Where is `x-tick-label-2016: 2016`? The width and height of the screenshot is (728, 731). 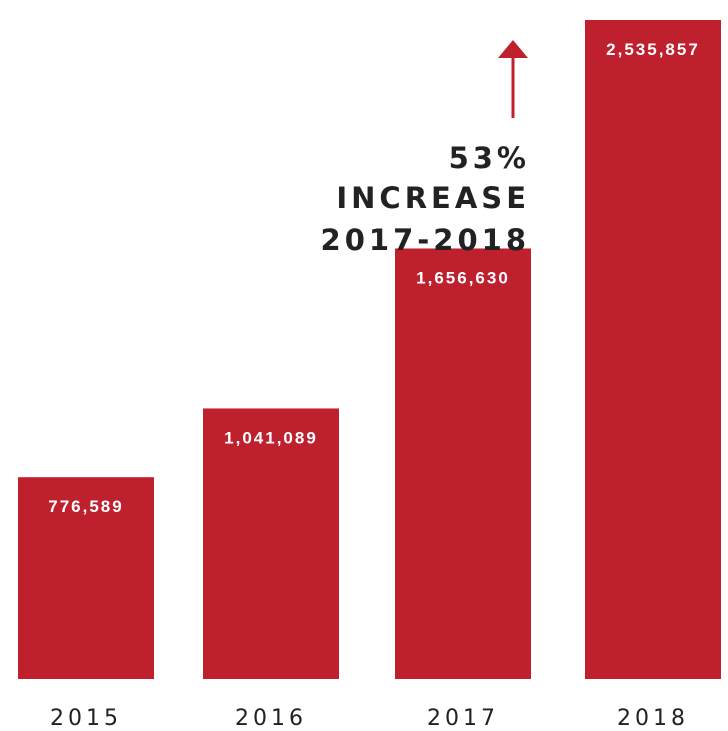 x-tick-label-2016: 2016 is located at coordinates (271, 718).